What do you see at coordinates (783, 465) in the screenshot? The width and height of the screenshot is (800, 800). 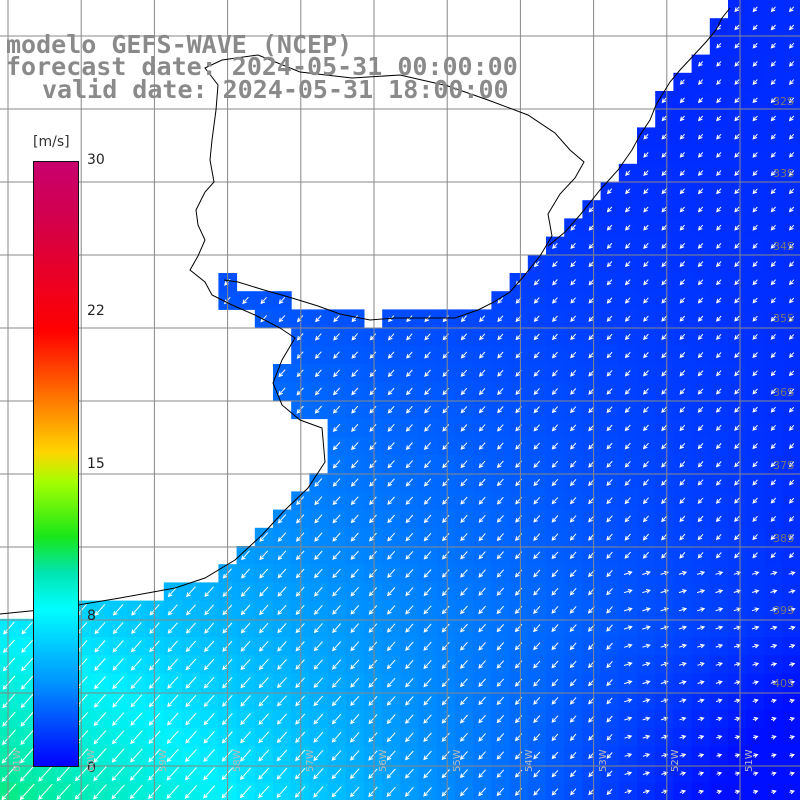 I see `latitude-label: 37S` at bounding box center [783, 465].